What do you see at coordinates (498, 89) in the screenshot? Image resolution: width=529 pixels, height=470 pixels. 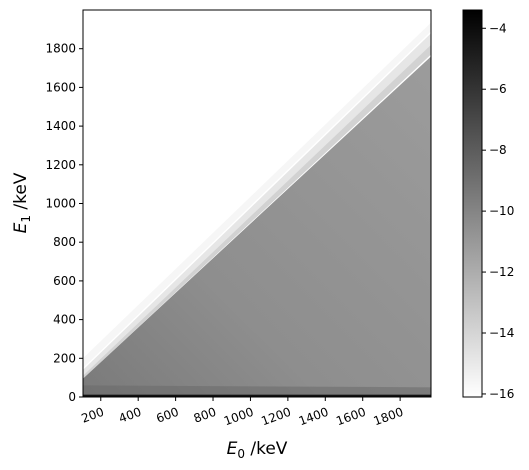 I see `colorbar-tick-label: −6` at bounding box center [498, 89].